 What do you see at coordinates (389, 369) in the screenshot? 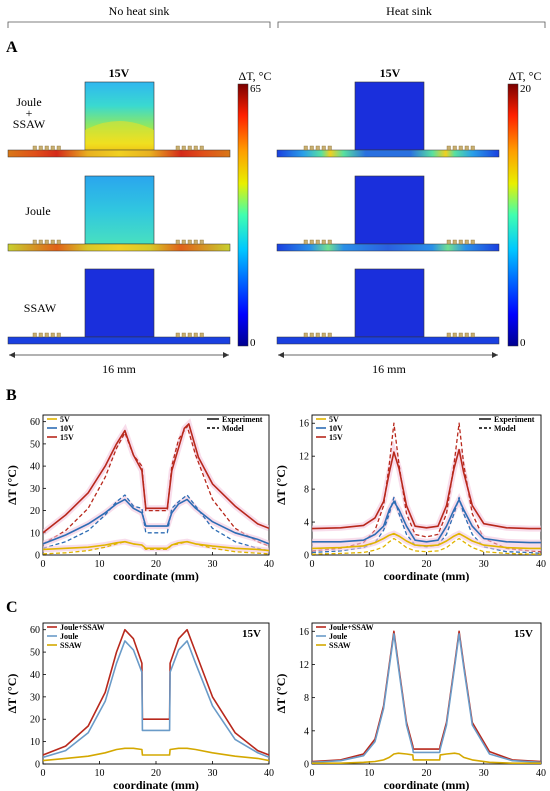
I see `scale-label-right: 16 mm` at bounding box center [389, 369].